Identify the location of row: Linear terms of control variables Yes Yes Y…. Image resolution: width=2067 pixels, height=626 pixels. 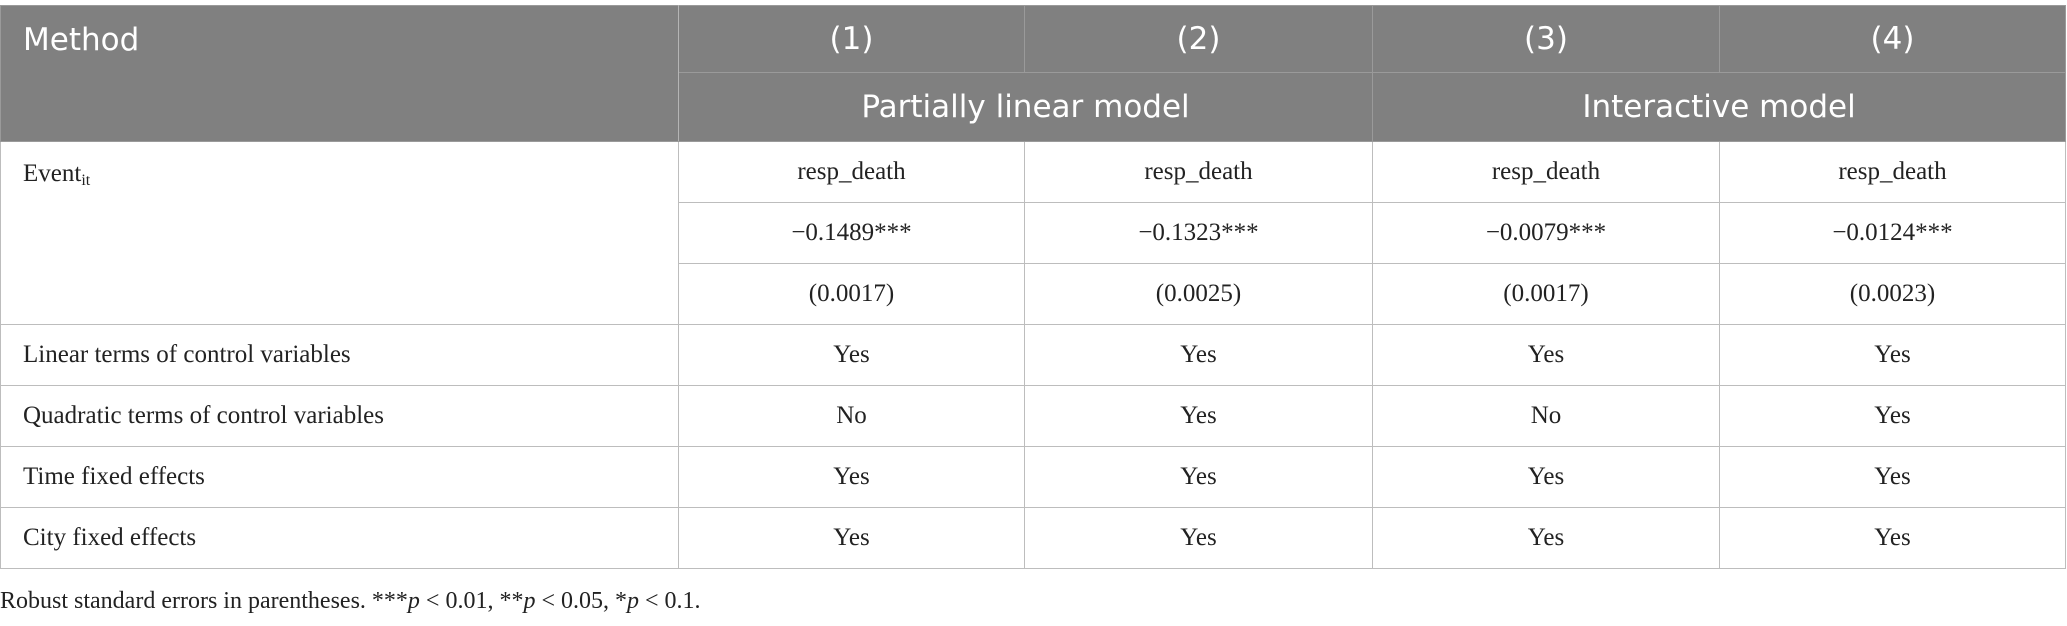
(1033, 355).